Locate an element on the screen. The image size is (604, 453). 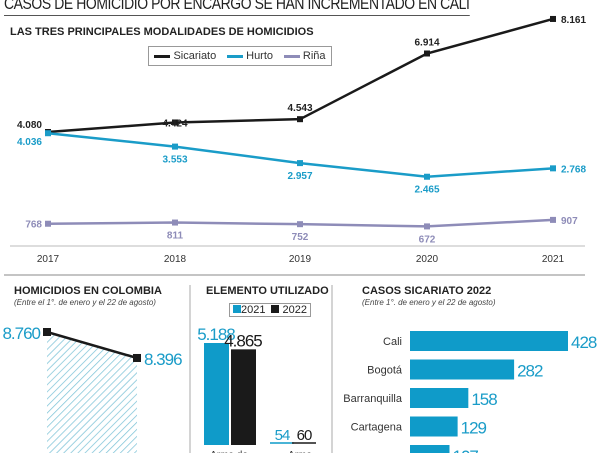
data-label: 428 is located at coordinates (584, 342).